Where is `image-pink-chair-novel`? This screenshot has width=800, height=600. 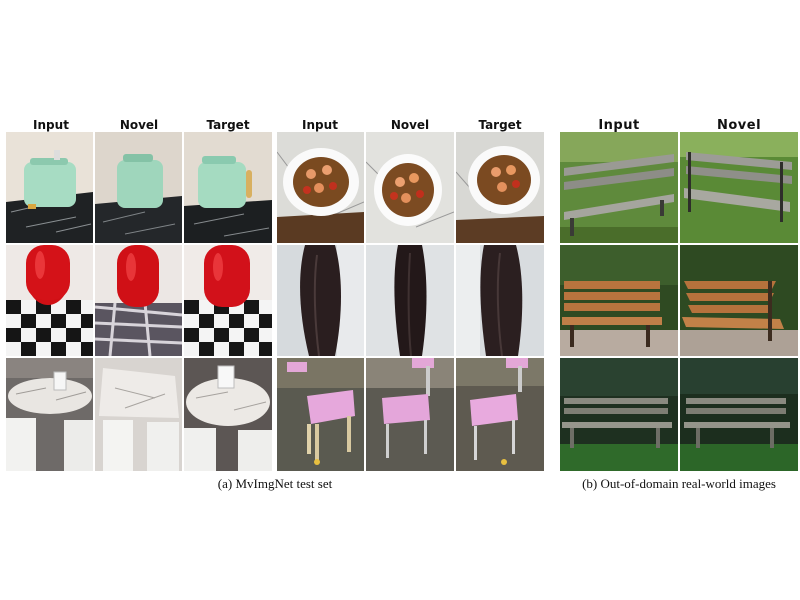
image-pink-chair-novel is located at coordinates (410, 414).